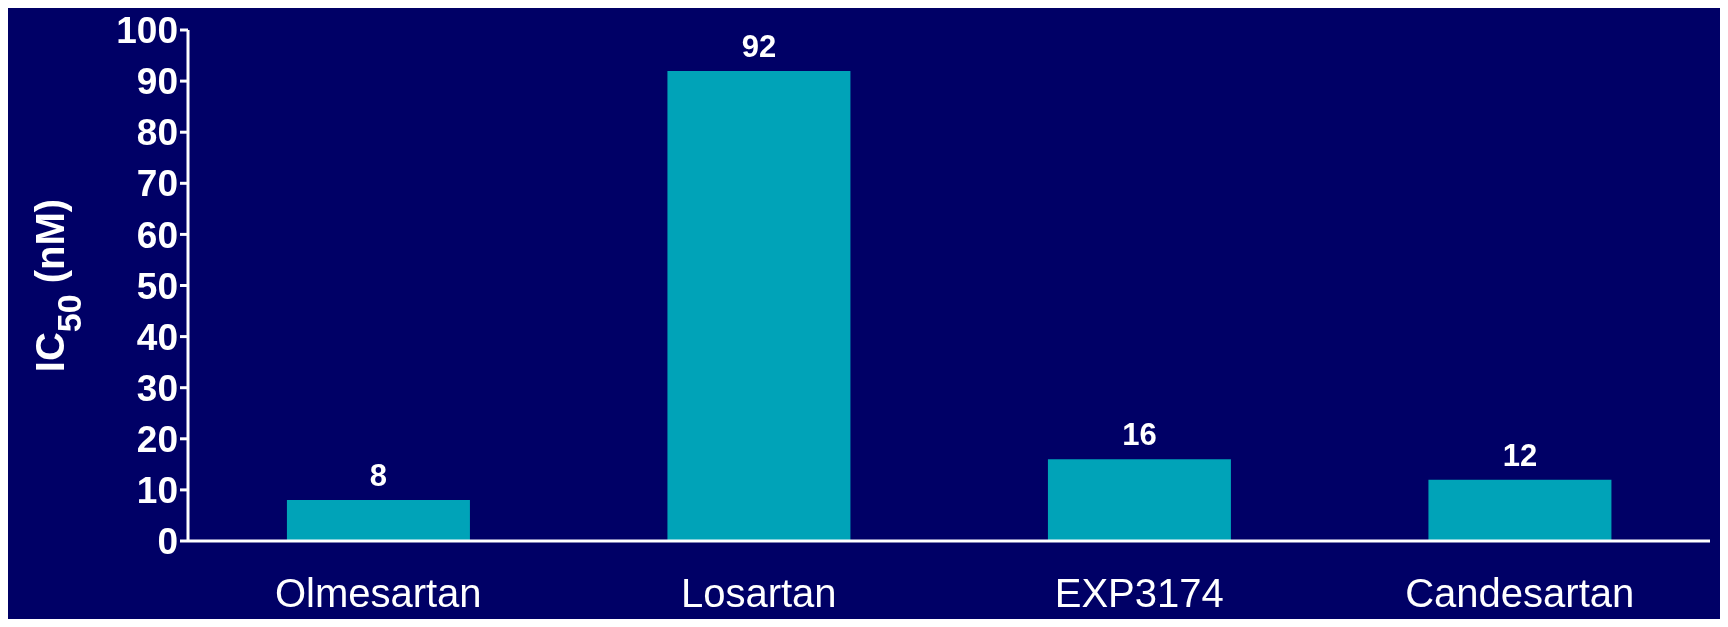 This screenshot has height=627, width=1728. I want to click on y-tick-label: 60, so click(157, 235).